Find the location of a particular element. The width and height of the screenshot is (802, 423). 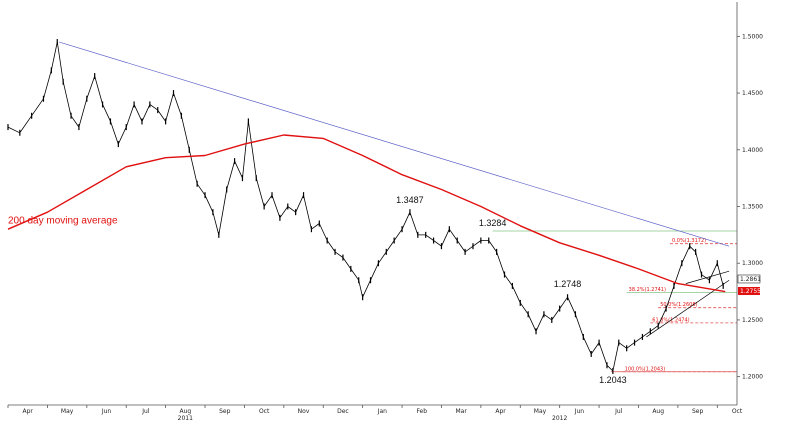

price-annotation: 1.2748 is located at coordinates (568, 284).